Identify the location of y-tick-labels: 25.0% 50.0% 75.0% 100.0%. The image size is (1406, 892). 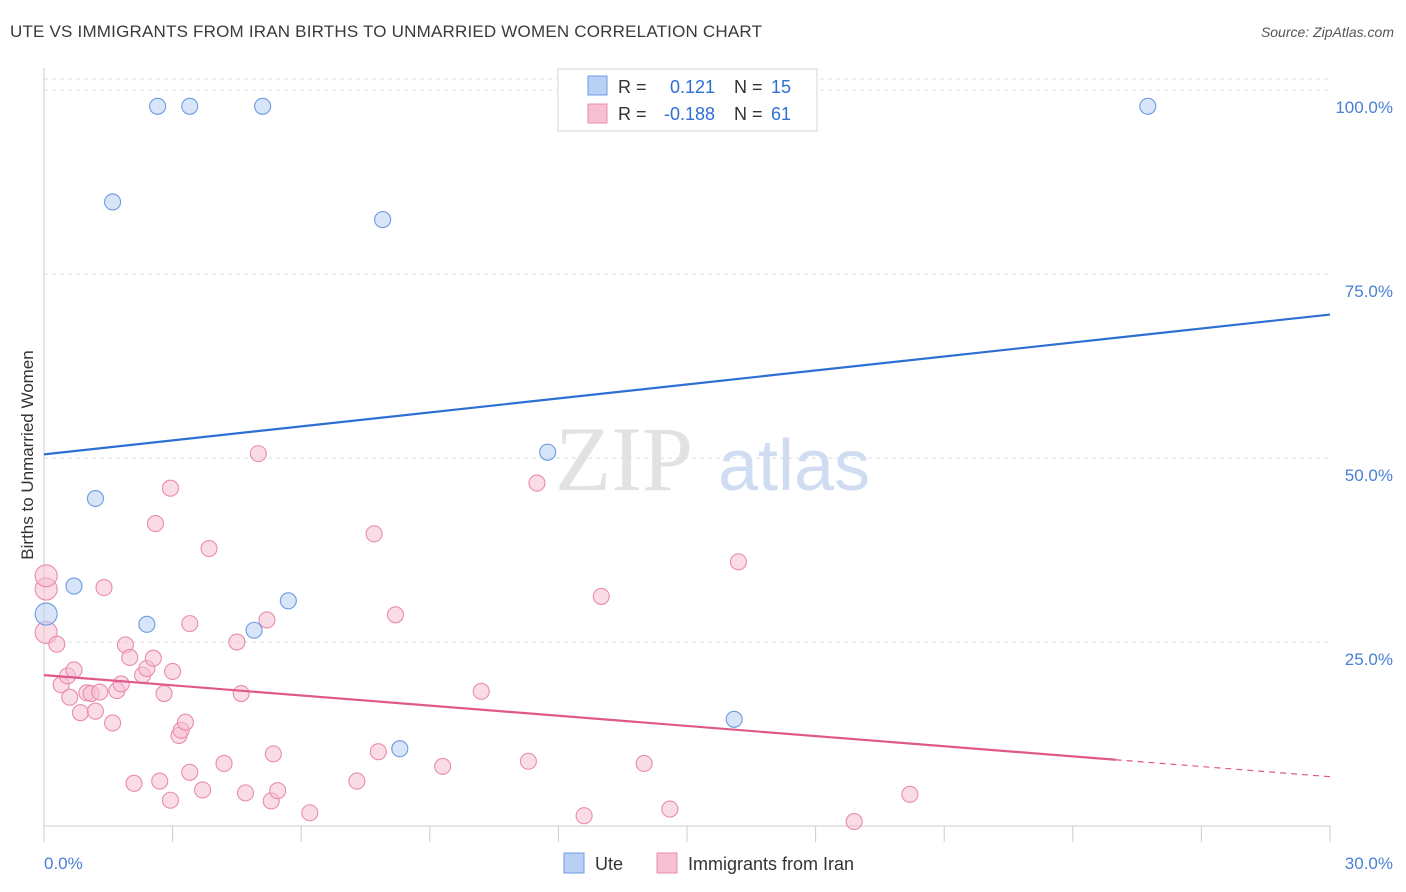
(1364, 383).